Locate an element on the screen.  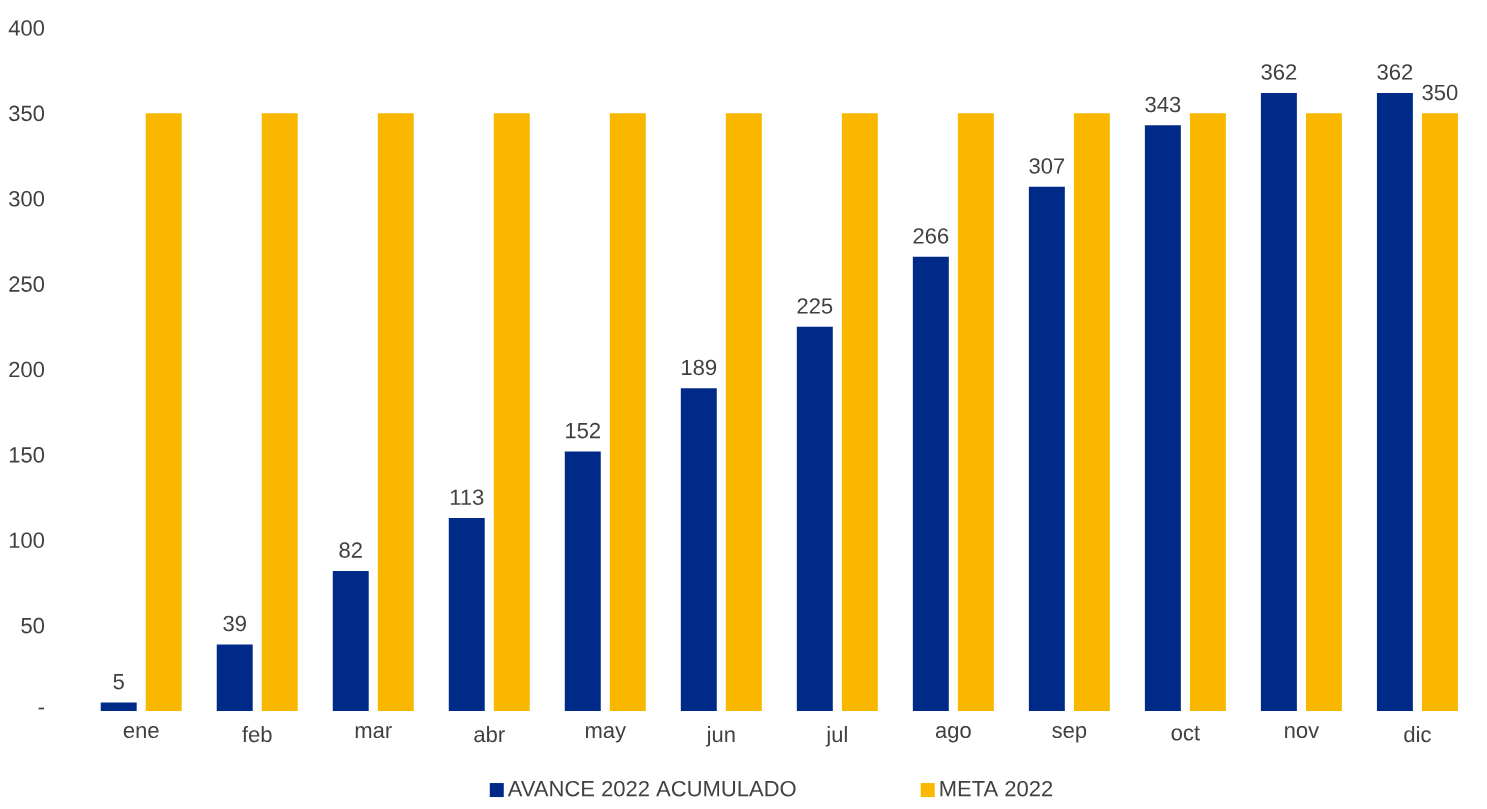
data-label: 5 is located at coordinates (118, 682).